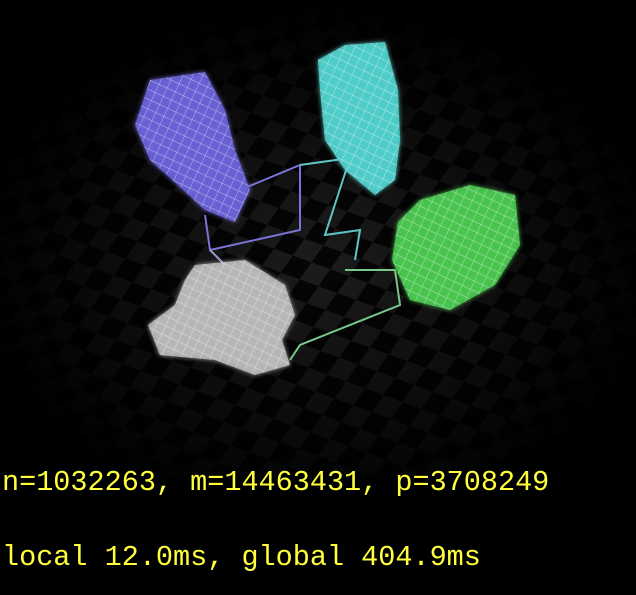 The image size is (636, 595). I want to click on cluster-white, so click(221, 317).